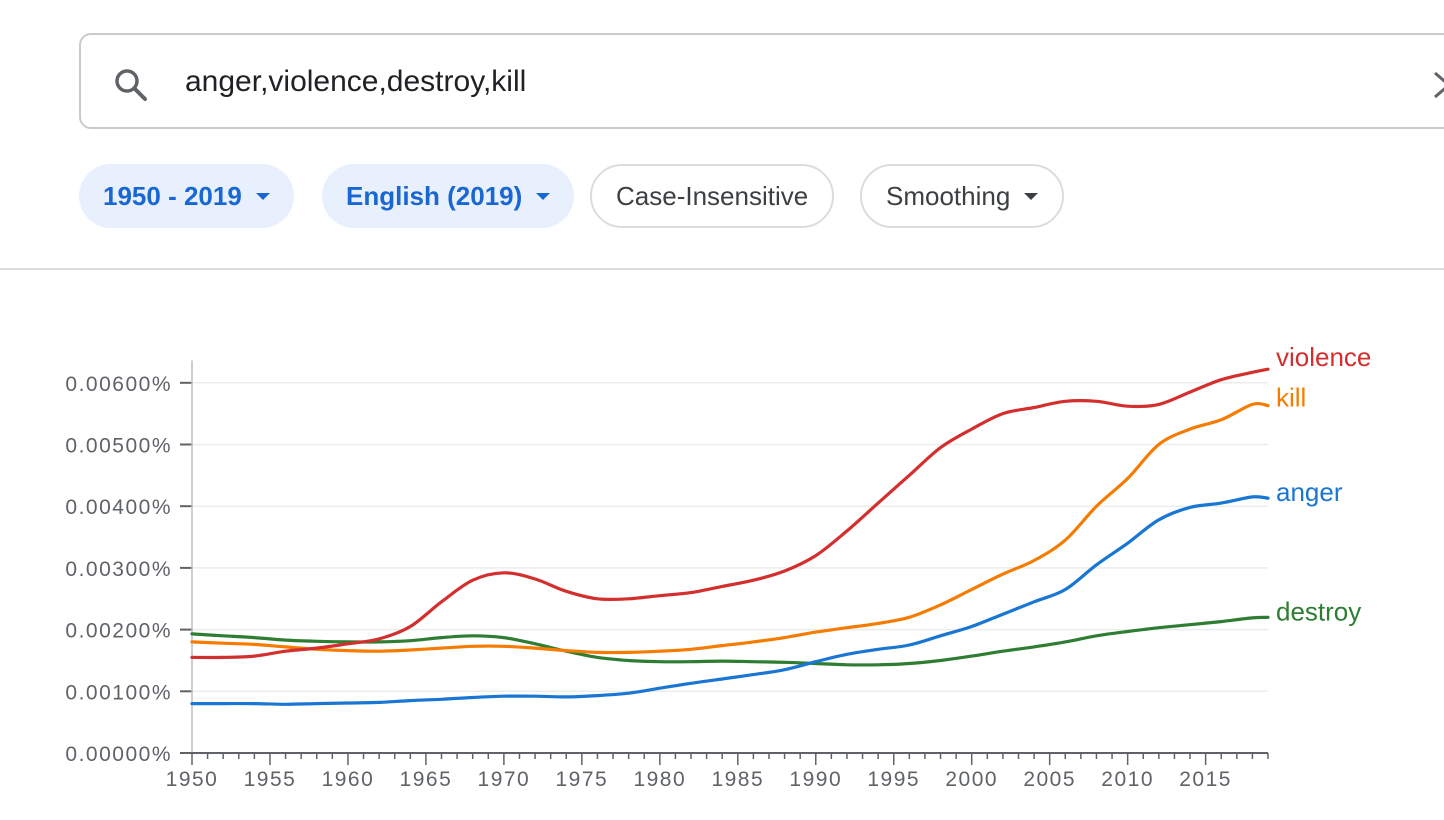 The height and width of the screenshot is (820, 1444). I want to click on x-tick-label: 1970, so click(504, 779).